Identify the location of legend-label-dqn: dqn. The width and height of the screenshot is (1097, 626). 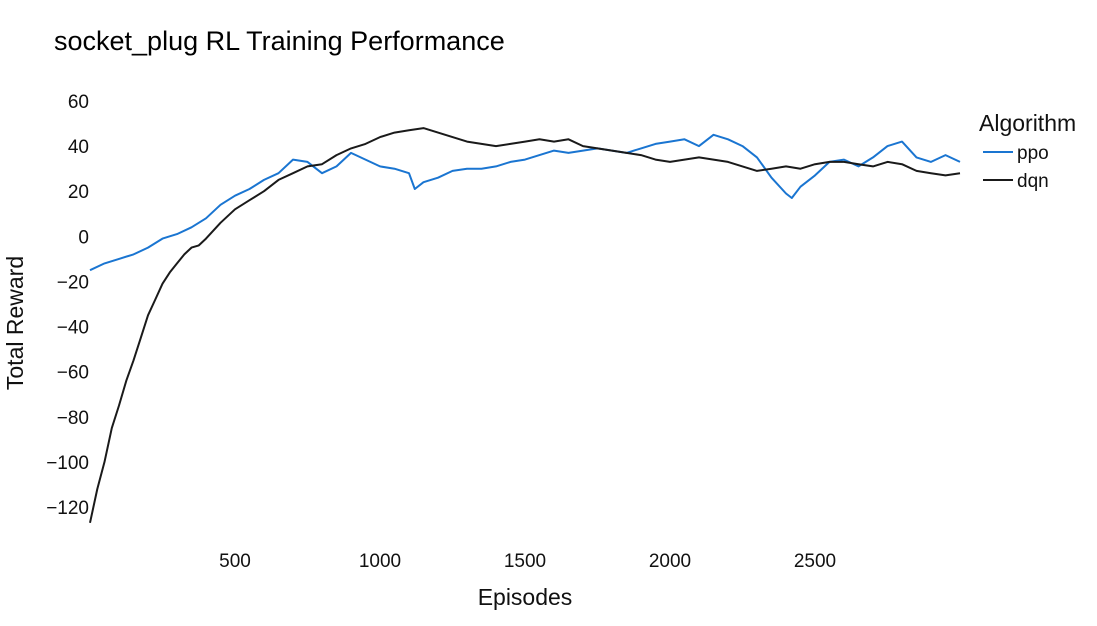
(1033, 181).